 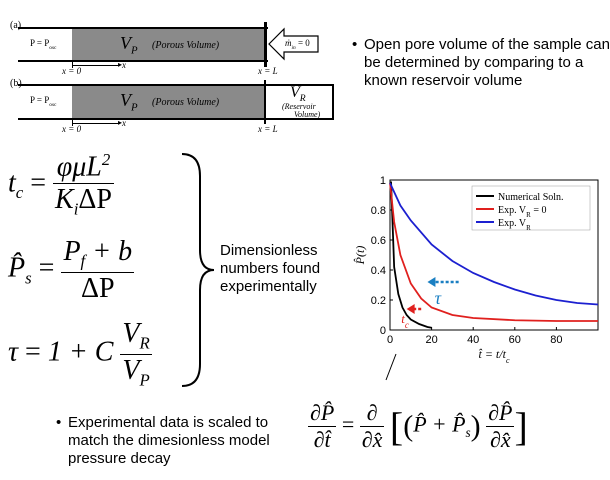 What do you see at coordinates (96, 65) in the screenshot?
I see `diagram-a-axis-line` at bounding box center [96, 65].